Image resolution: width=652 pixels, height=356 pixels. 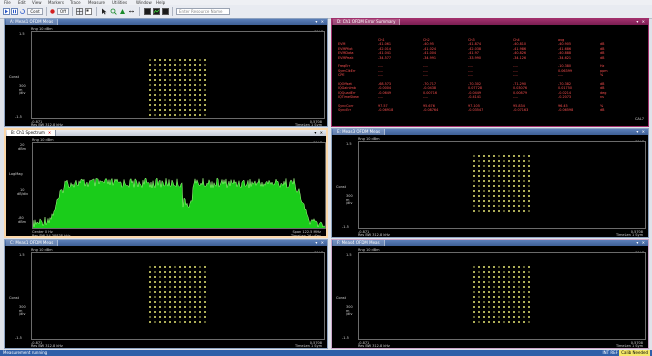 I want to click on play-pause-icon, so click(x=6, y=11).